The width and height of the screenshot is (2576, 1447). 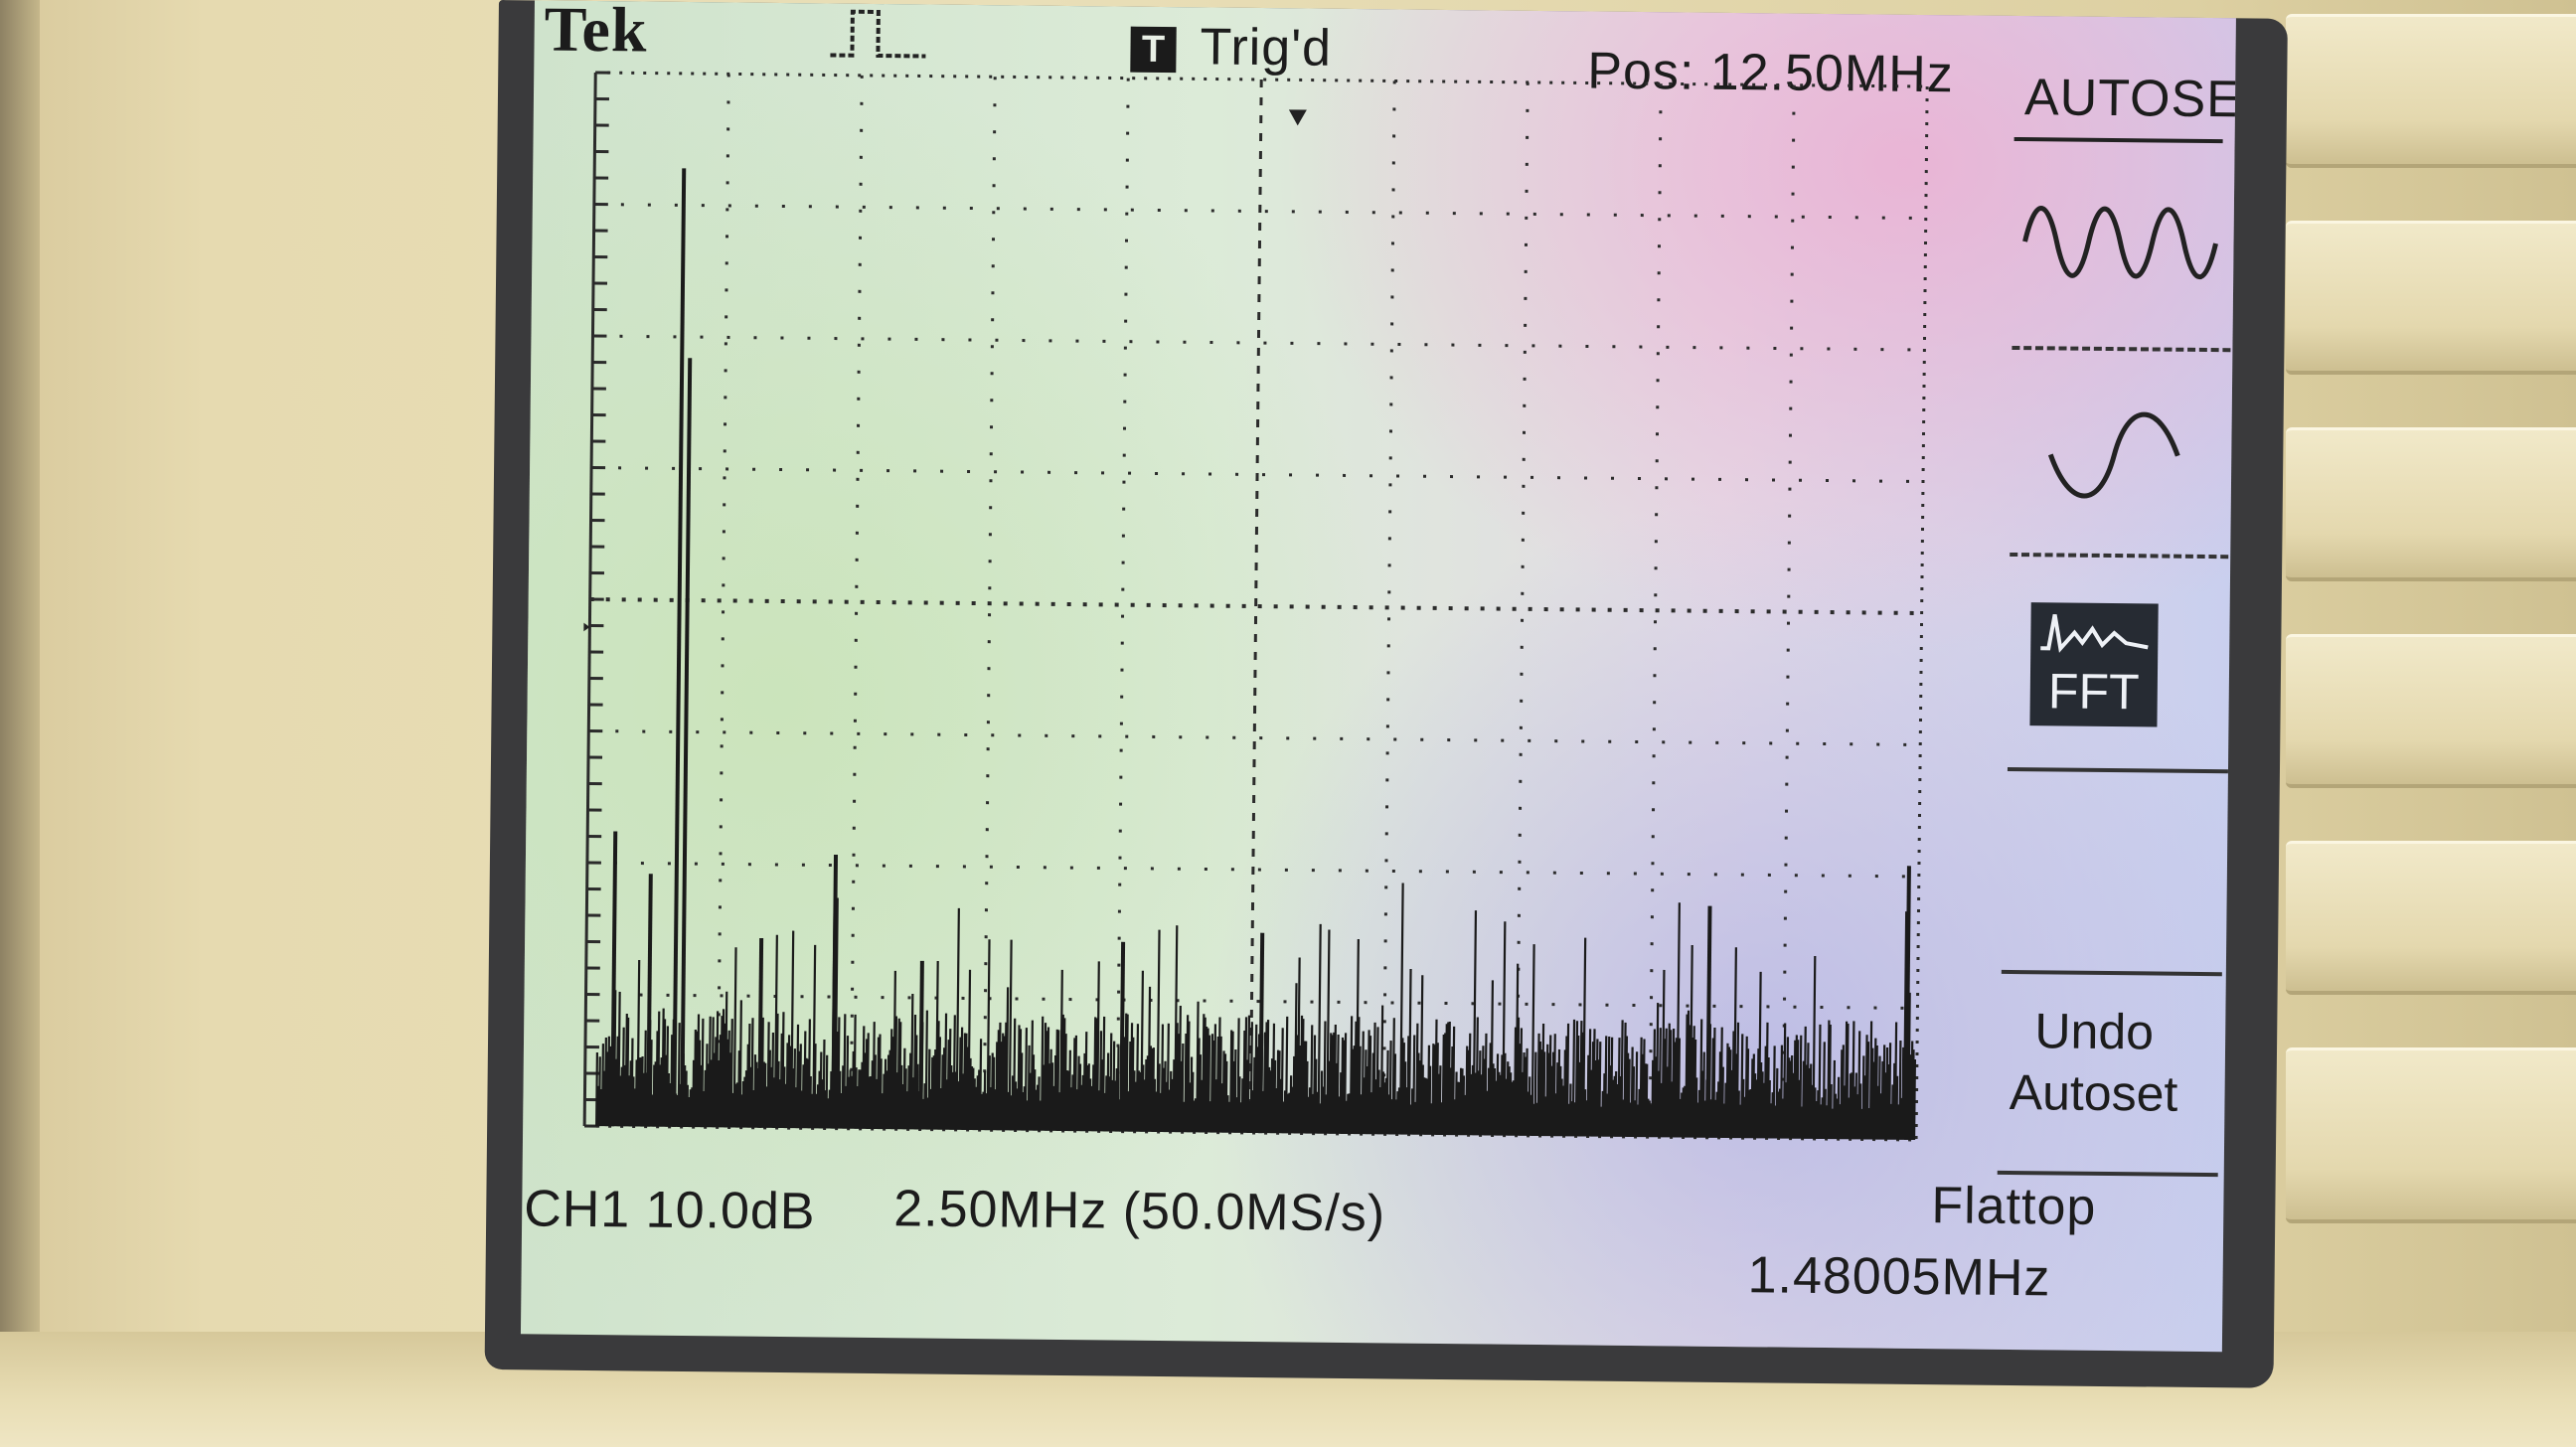 I want to click on fft-button: FFT, so click(x=2094, y=665).